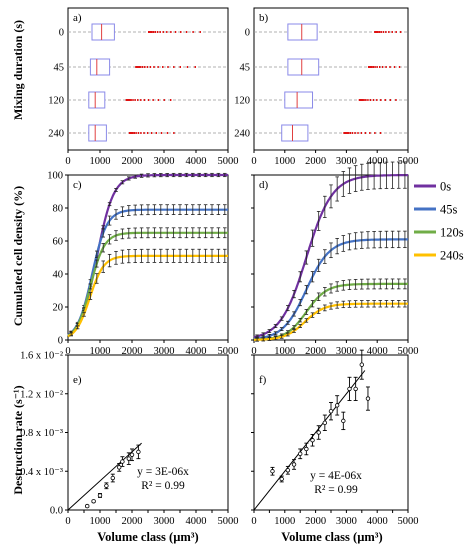 Image resolution: width=474 pixels, height=550 pixels. I want to click on legend-label-45s: 45s, so click(449, 210).